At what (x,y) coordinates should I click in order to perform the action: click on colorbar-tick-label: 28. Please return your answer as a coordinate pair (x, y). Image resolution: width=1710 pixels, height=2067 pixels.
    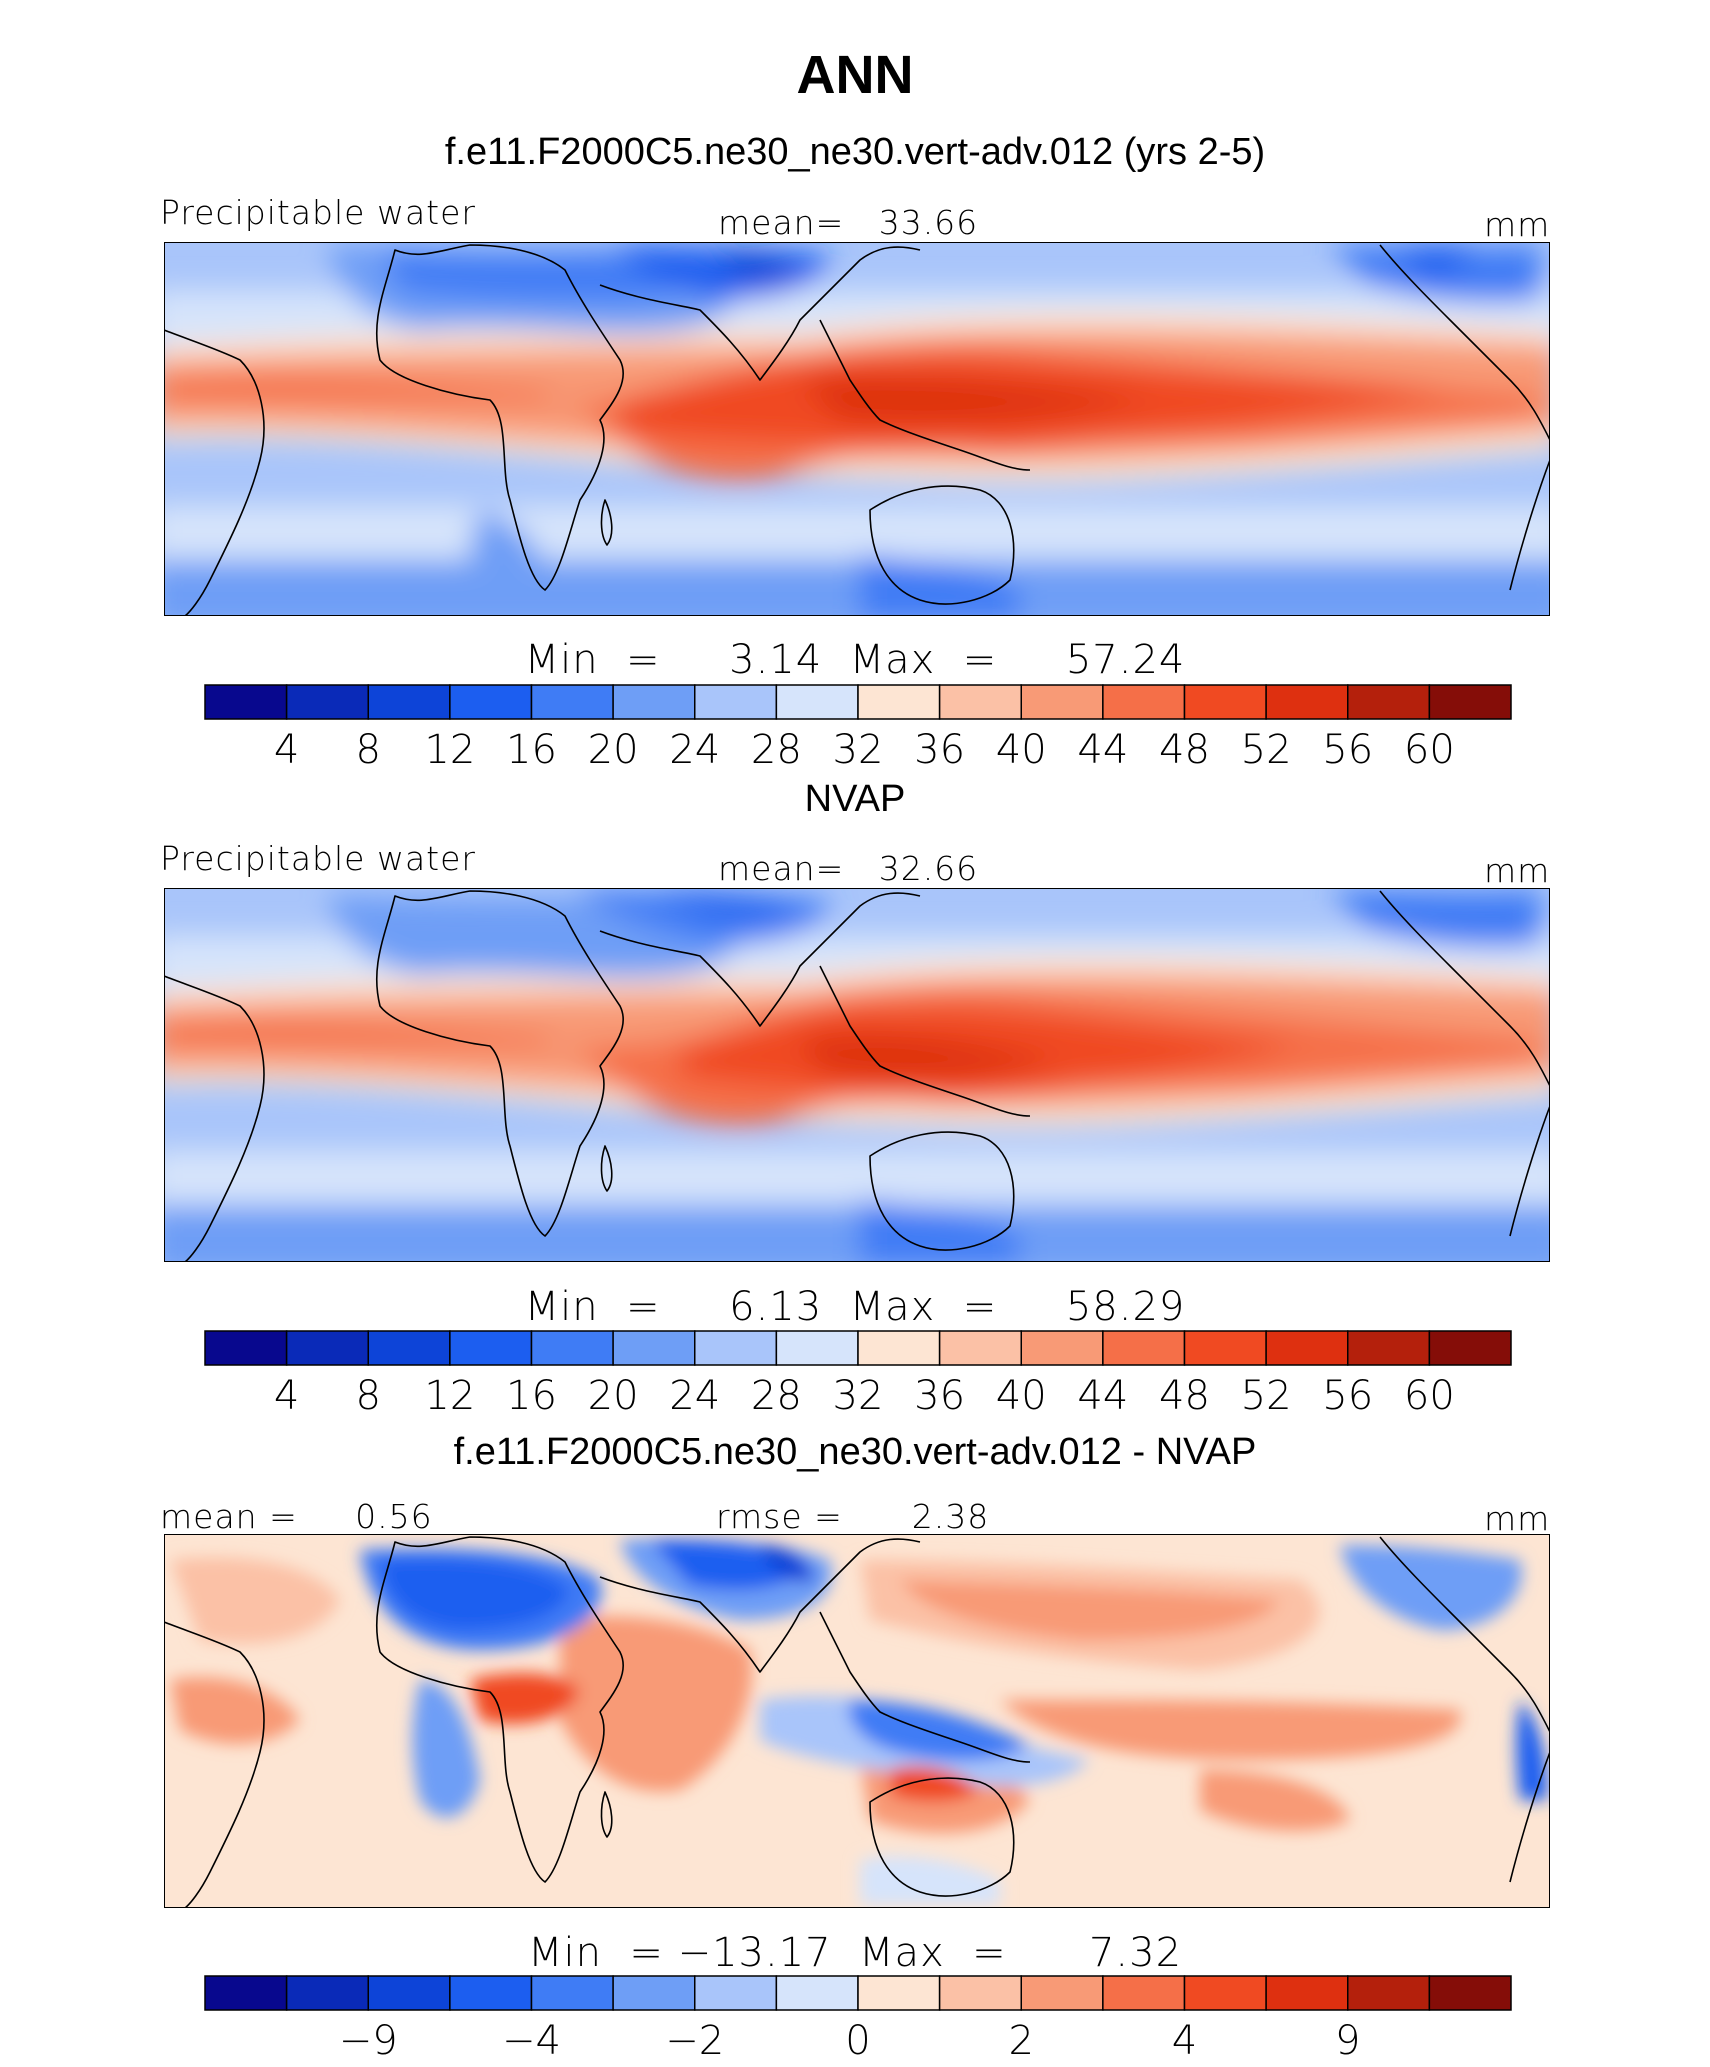
    Looking at the image, I should click on (776, 750).